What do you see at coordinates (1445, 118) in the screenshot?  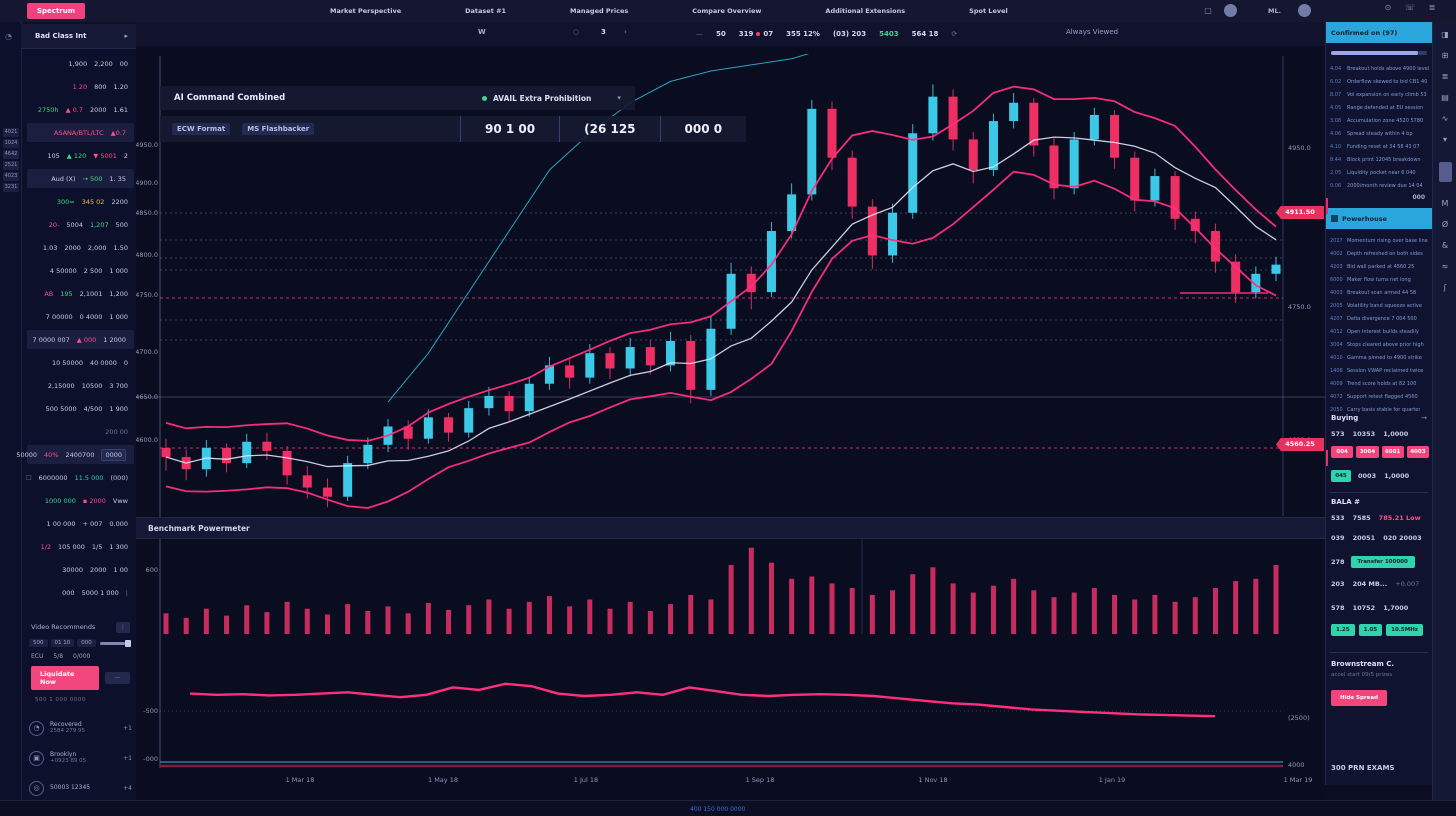 I see `wave-icon: ∿` at bounding box center [1445, 118].